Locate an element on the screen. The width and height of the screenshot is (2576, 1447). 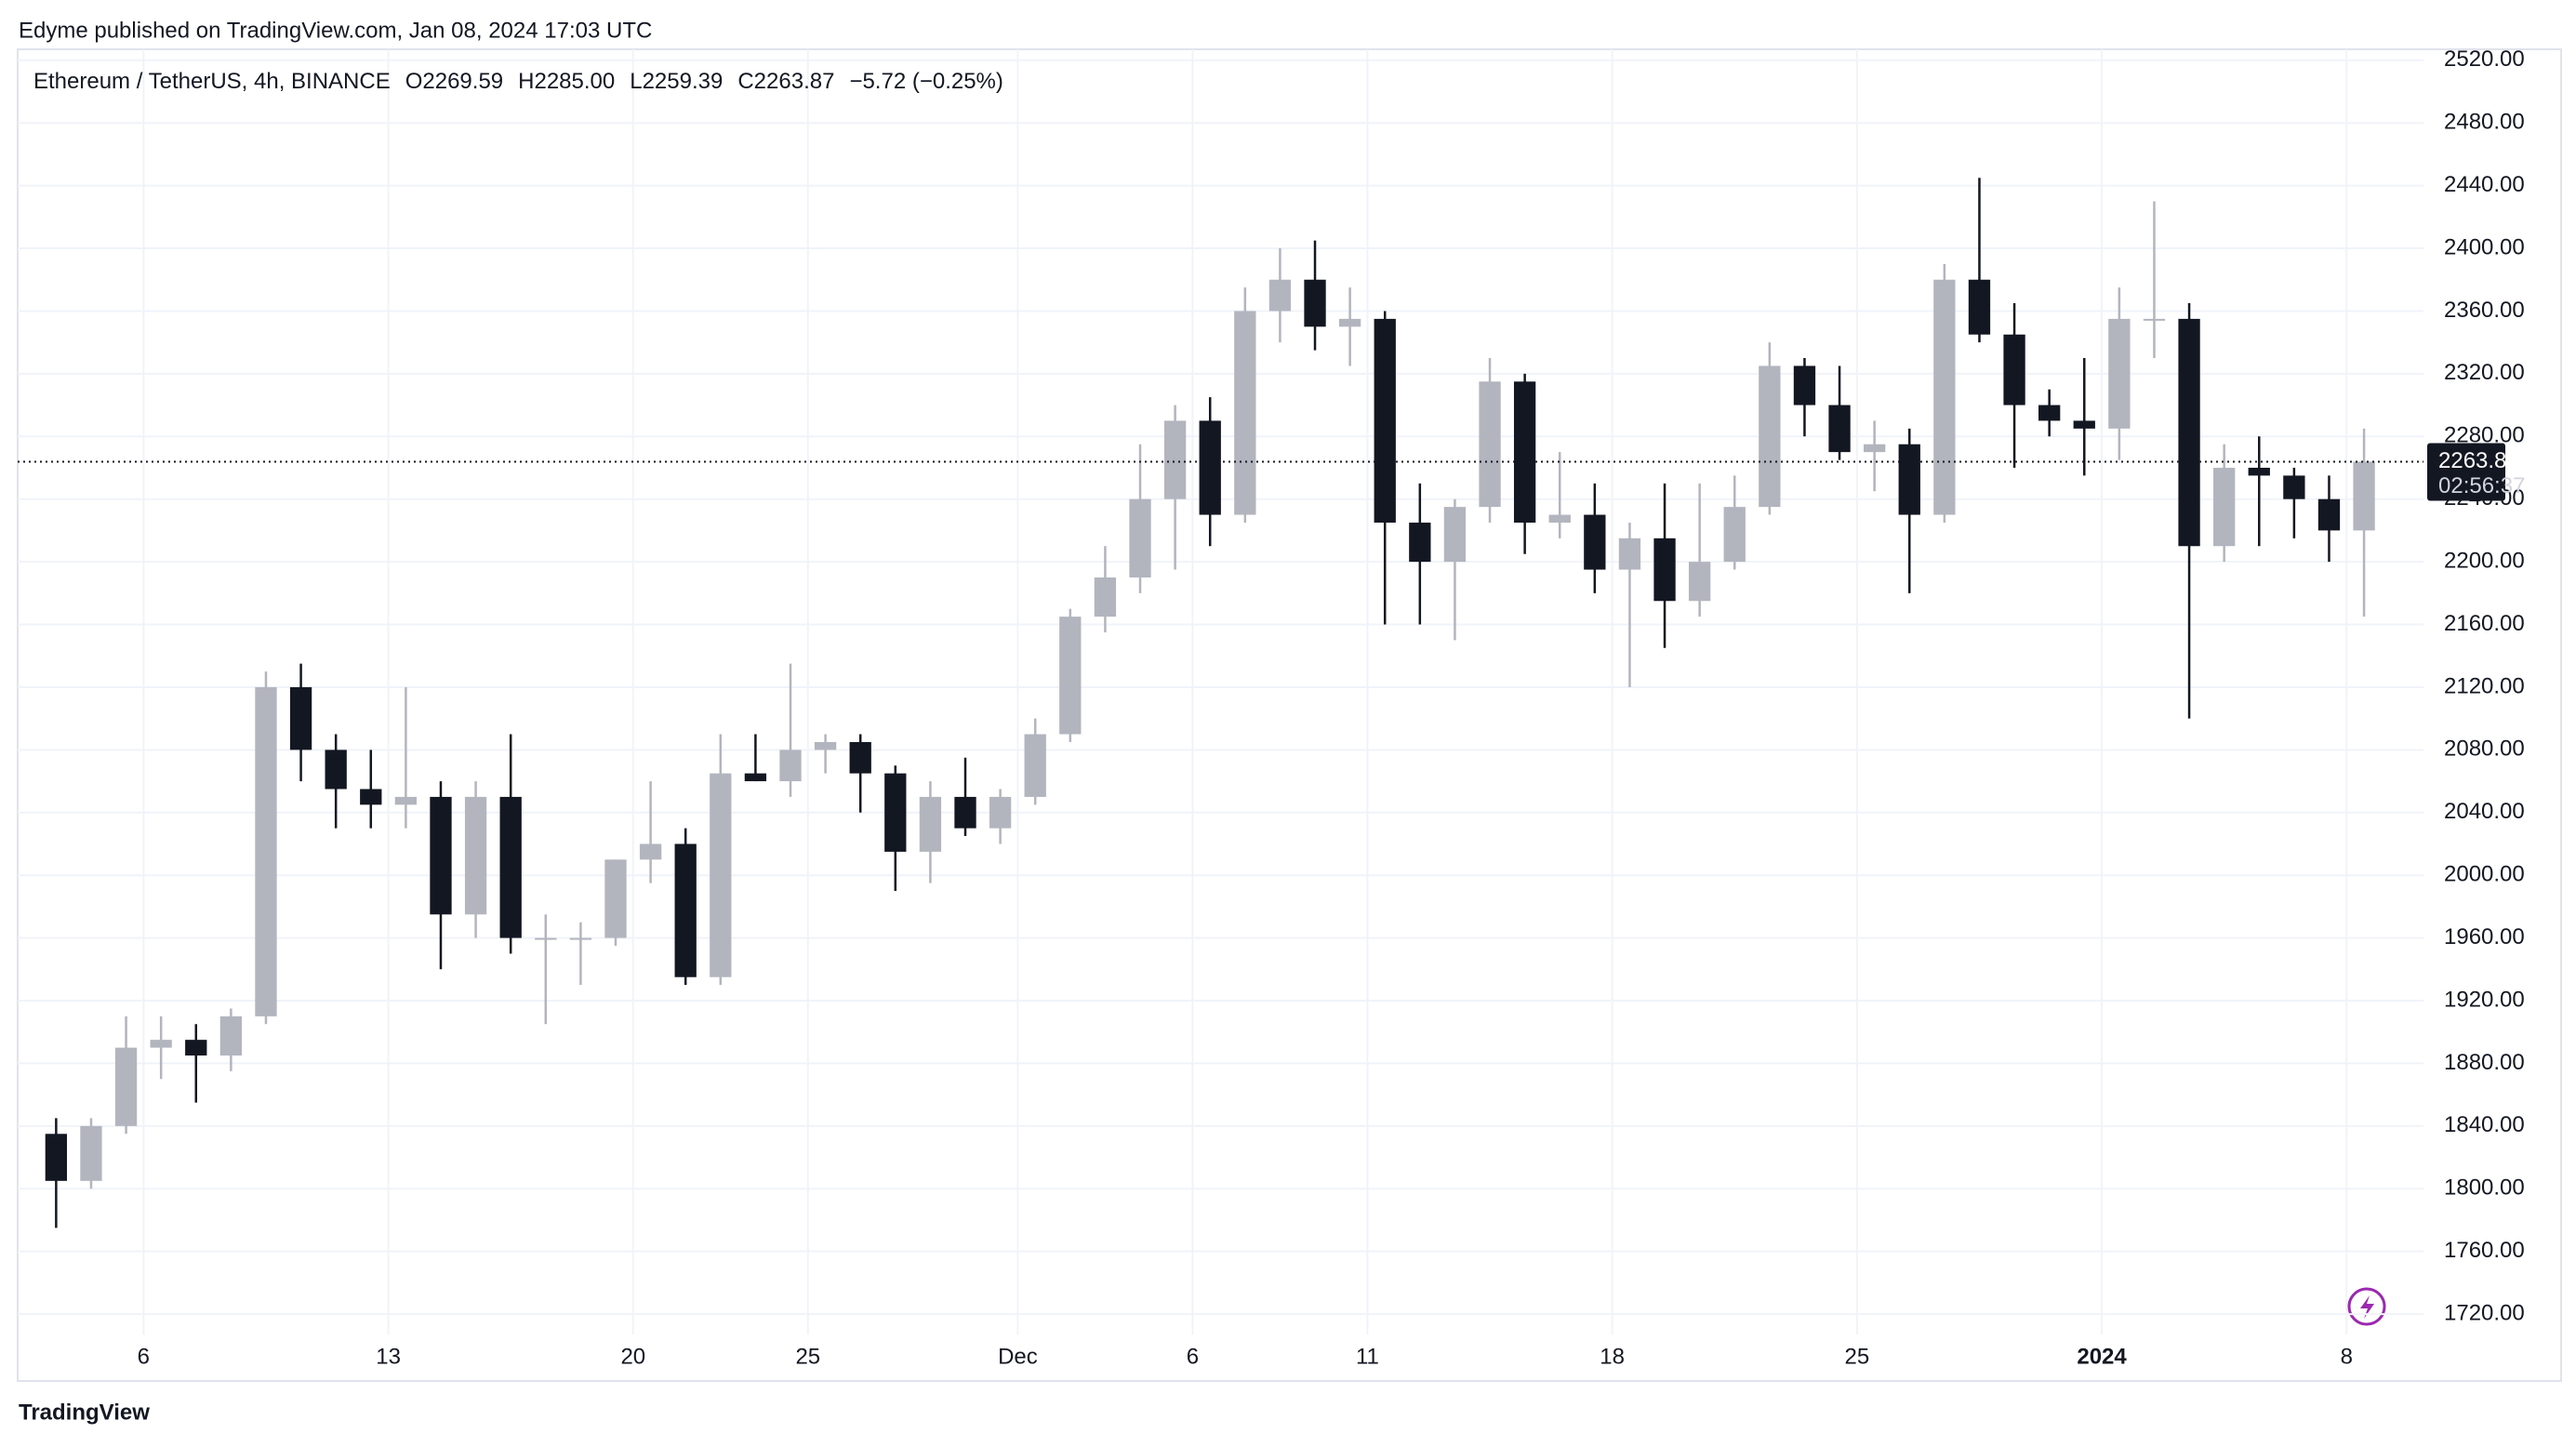
ohlc-value: −5.72 (−0.25%) is located at coordinates (926, 81).